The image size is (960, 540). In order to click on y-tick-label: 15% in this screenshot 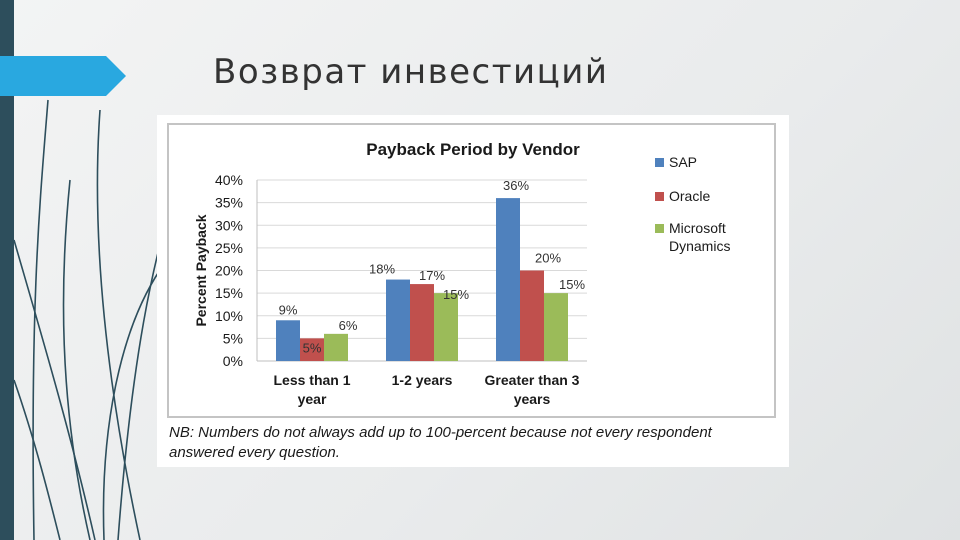, I will do `click(229, 293)`.